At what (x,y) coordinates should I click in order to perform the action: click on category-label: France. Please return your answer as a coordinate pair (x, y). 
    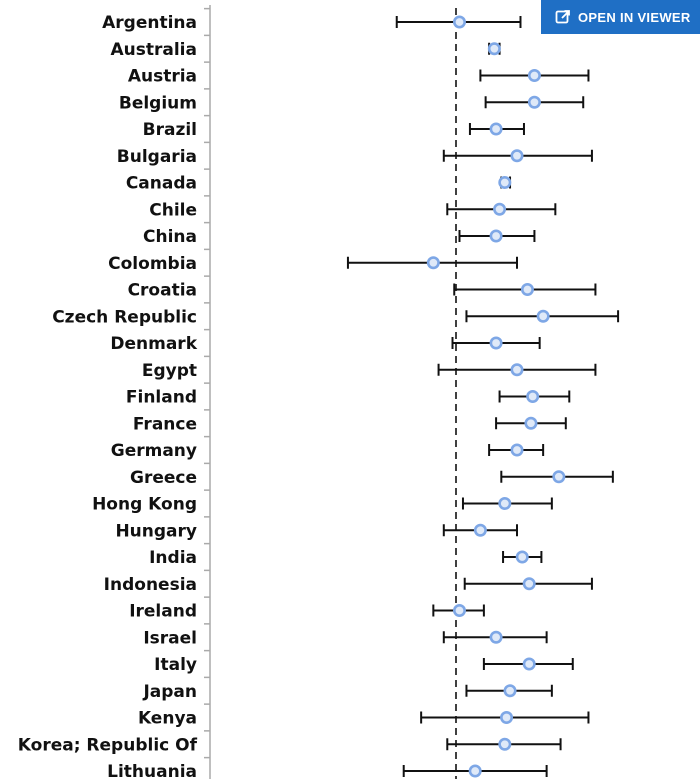
    Looking at the image, I should click on (165, 424).